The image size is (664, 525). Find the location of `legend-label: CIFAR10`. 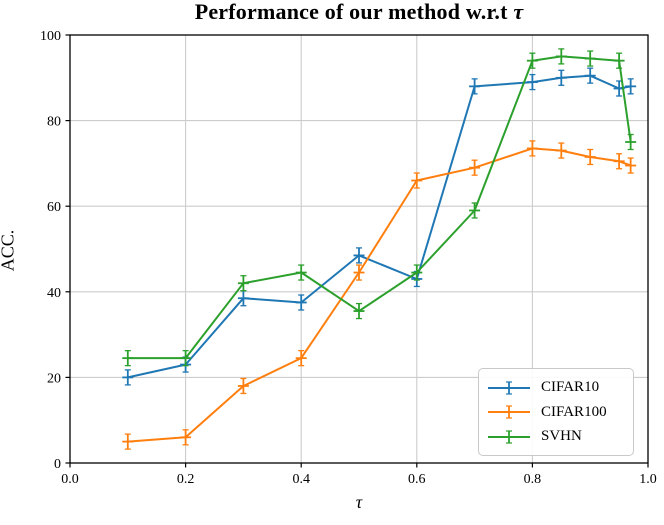

legend-label: CIFAR10 is located at coordinates (570, 387).